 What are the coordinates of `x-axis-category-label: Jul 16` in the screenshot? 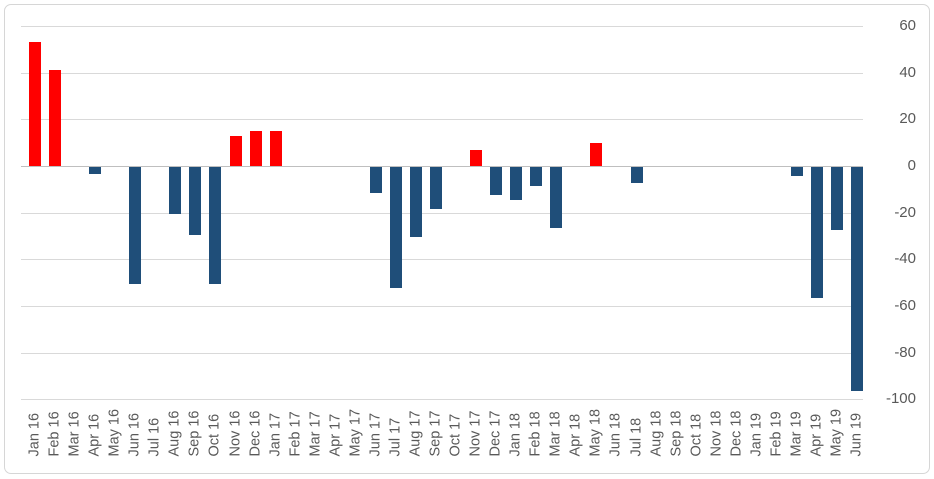 It's located at (154, 437).